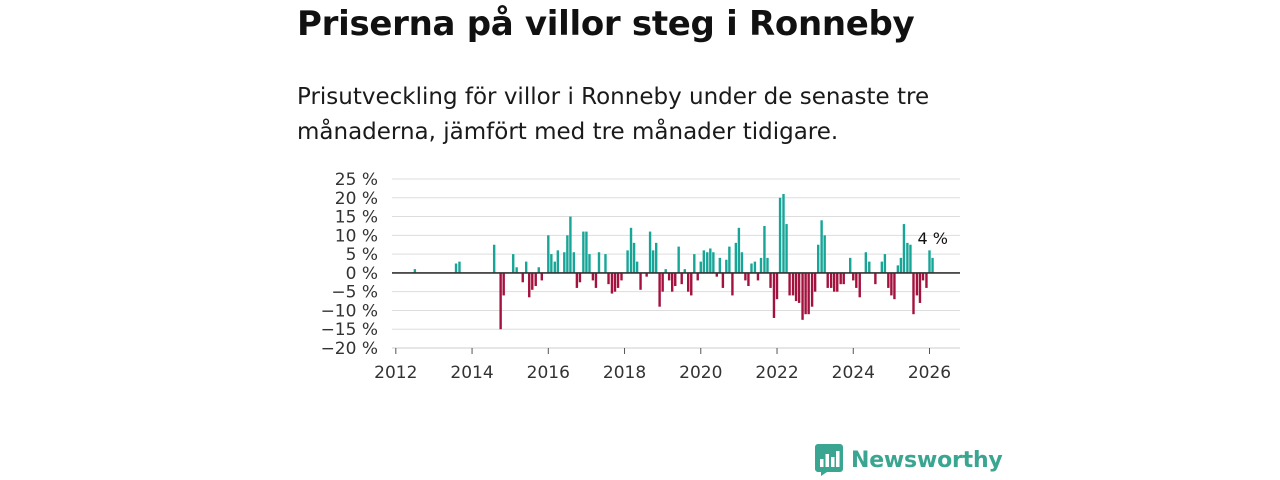 The image size is (1280, 480). What do you see at coordinates (356, 236) in the screenshot?
I see `y-tick-label: 10 %` at bounding box center [356, 236].